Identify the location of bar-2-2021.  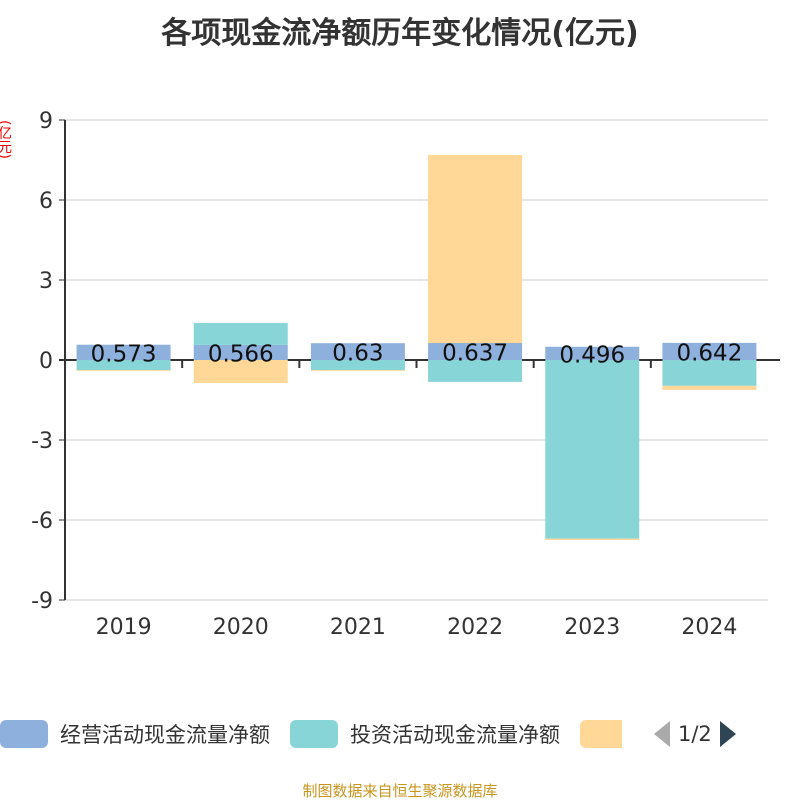
(357, 371).